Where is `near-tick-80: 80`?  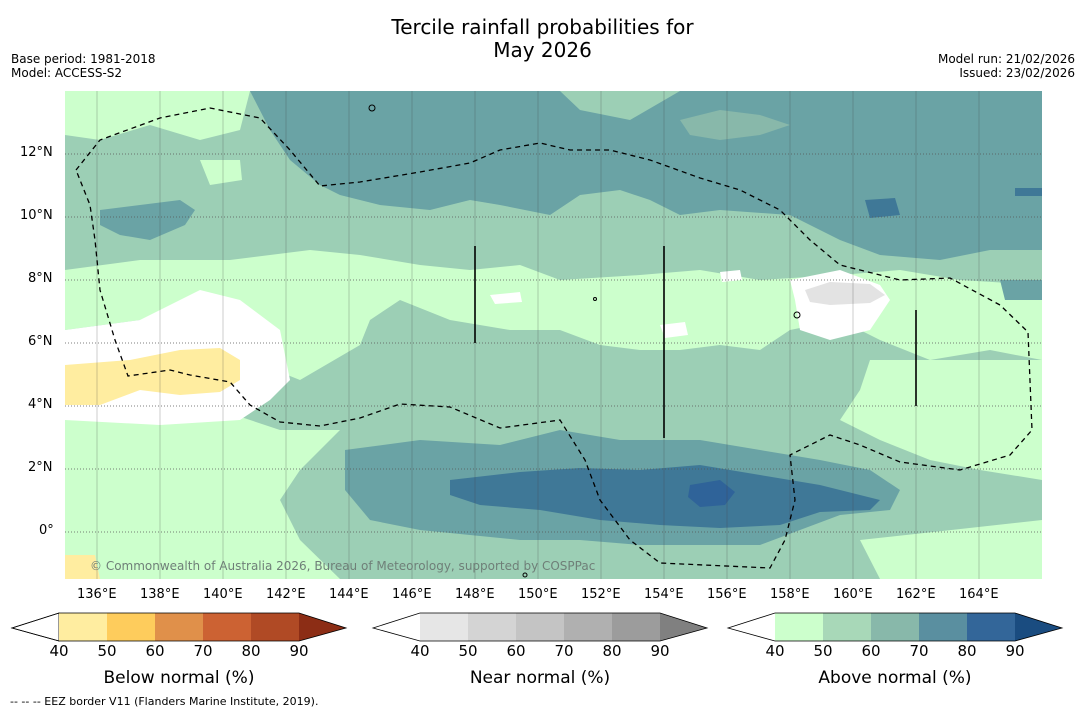
near-tick-80: 80 is located at coordinates (612, 651).